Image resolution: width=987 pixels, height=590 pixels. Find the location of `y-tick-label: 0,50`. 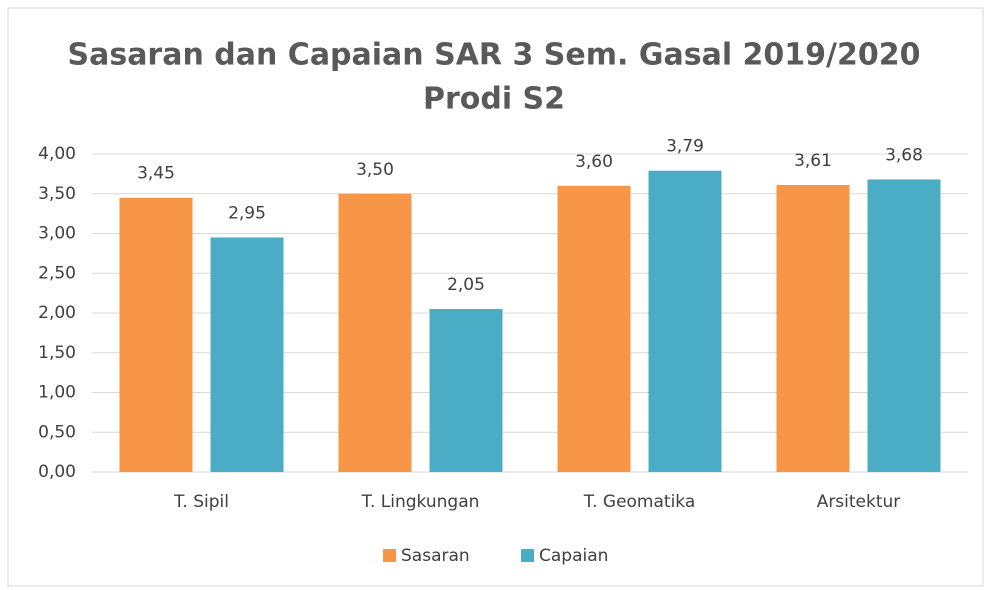

y-tick-label: 0,50 is located at coordinates (57, 432).